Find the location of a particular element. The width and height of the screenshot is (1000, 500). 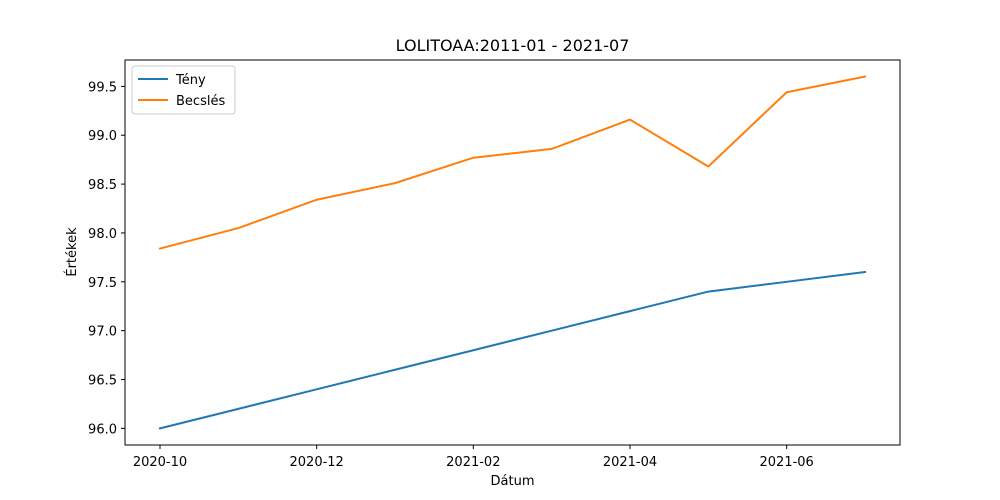

x-tick-label: 2020-12 is located at coordinates (317, 462).